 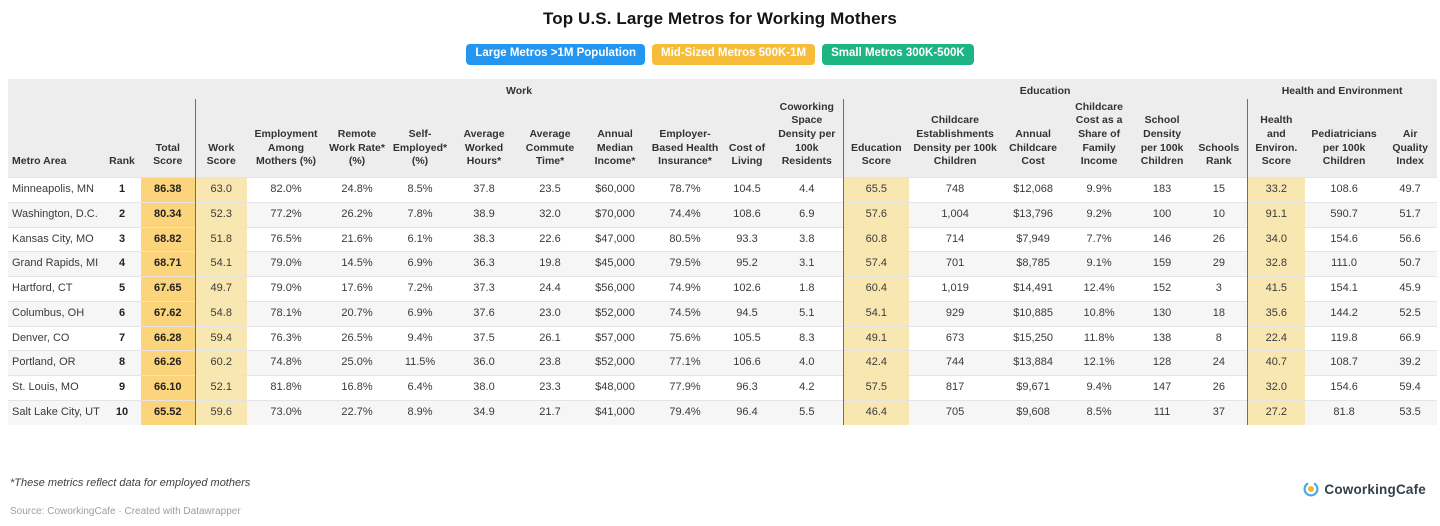 I want to click on table-cell: 73.0%, so click(x=286, y=411).